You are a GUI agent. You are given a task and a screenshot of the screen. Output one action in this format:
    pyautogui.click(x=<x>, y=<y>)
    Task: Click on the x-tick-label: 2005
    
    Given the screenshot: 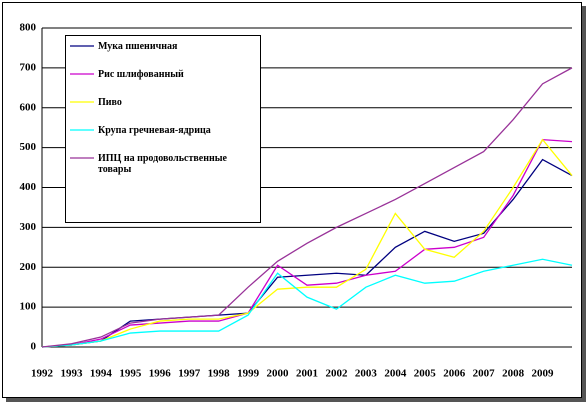 What is the action you would take?
    pyautogui.click(x=425, y=374)
    